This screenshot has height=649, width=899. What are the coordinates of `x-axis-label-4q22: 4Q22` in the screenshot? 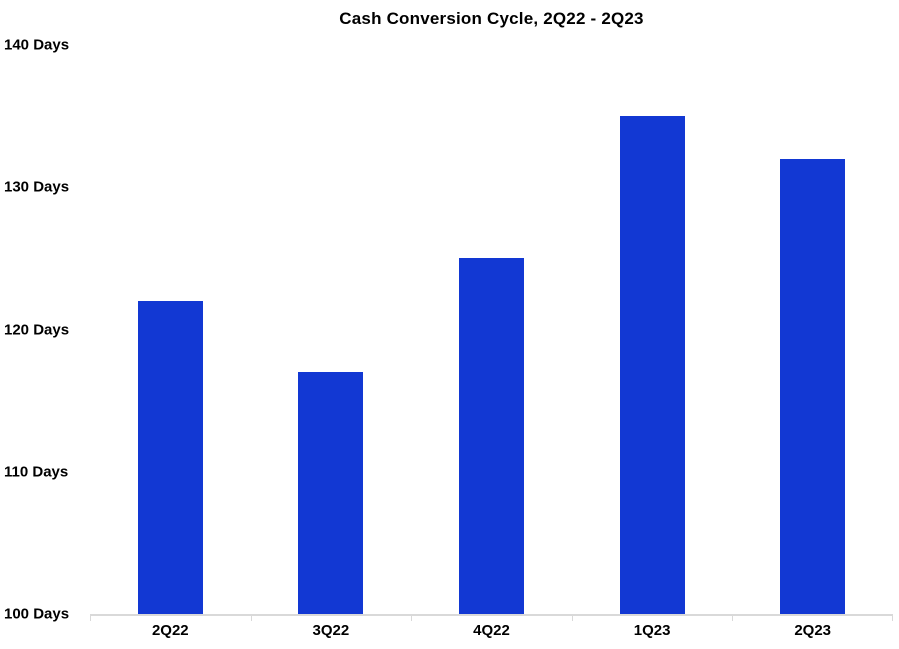 It's located at (491, 630).